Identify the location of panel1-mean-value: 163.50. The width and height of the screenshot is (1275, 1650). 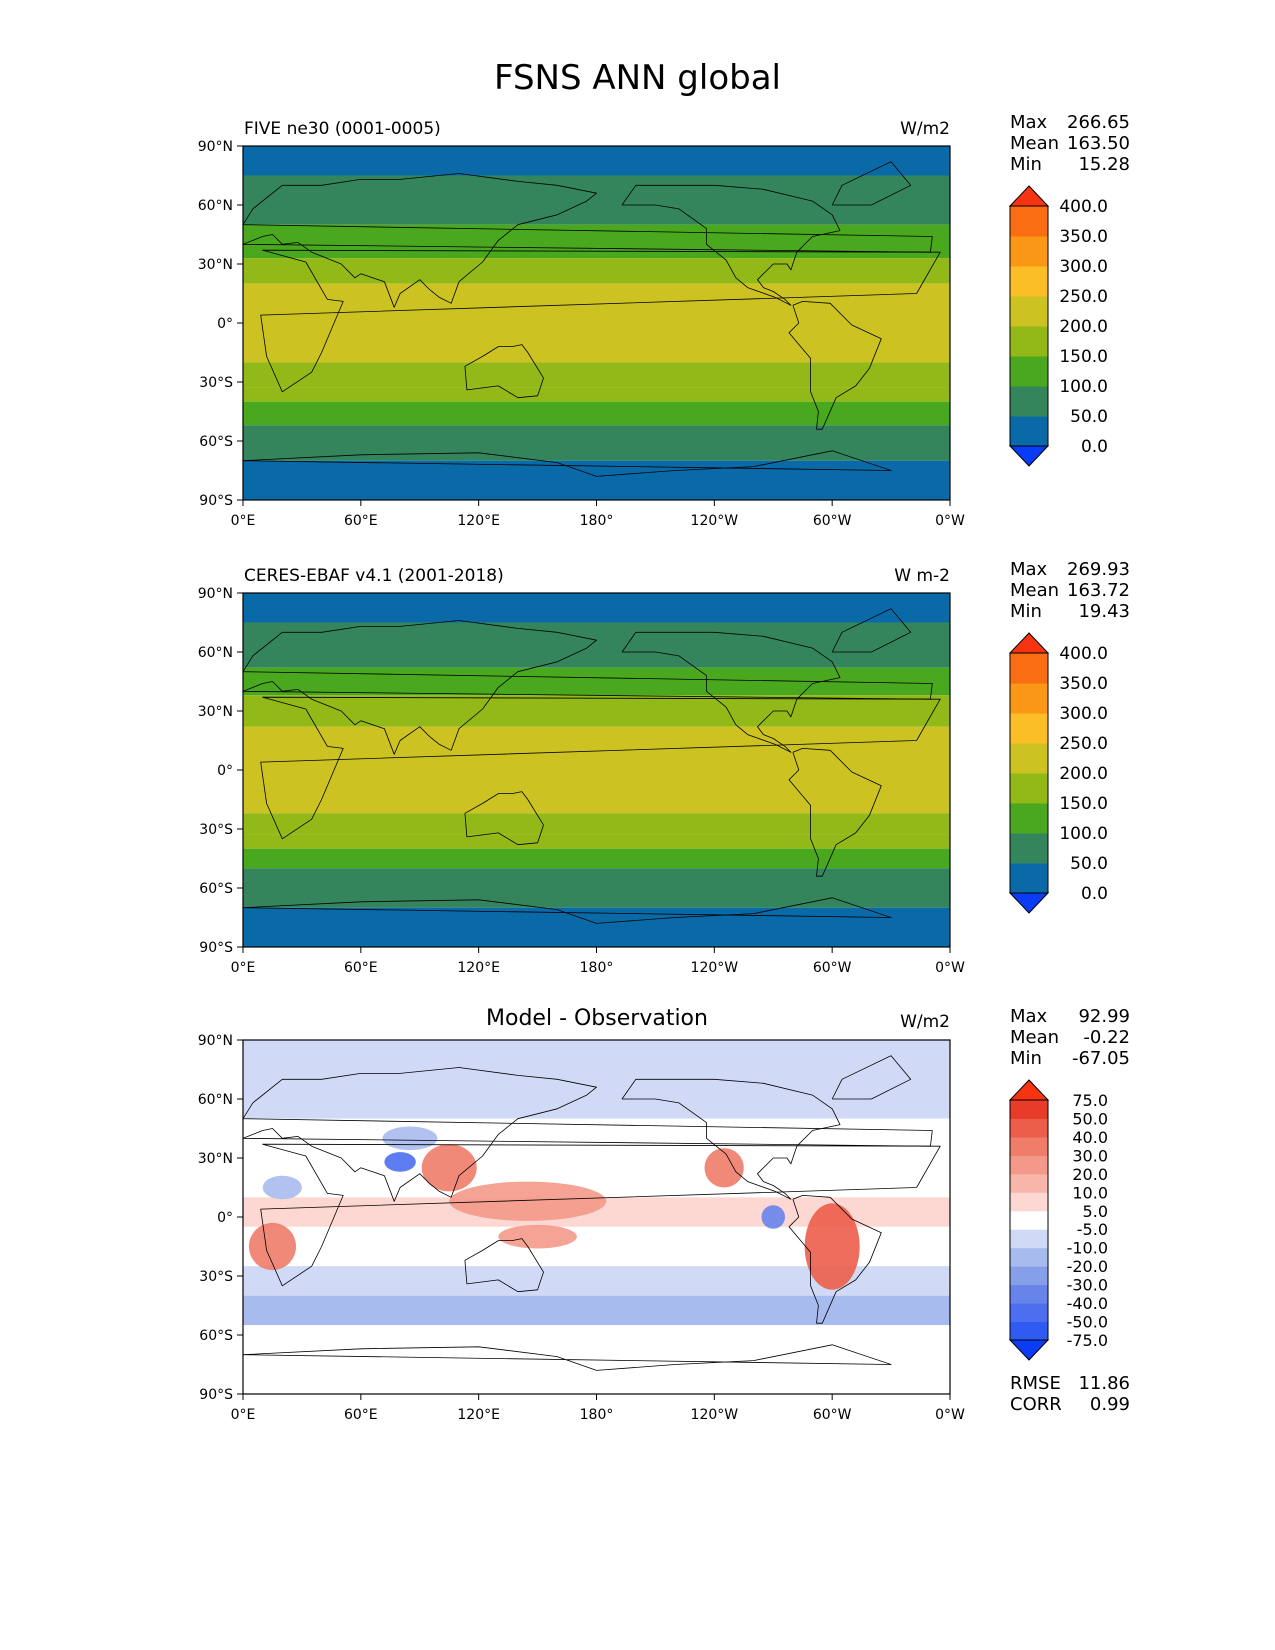
(1098, 143).